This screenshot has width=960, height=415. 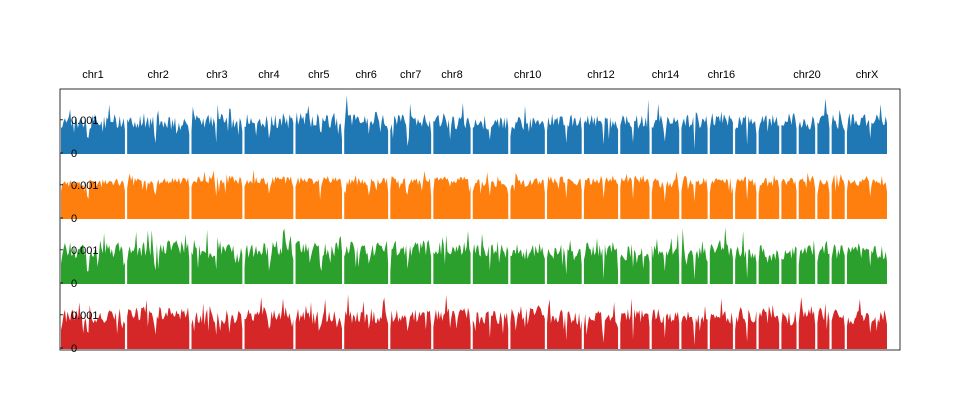 What do you see at coordinates (158, 324) in the screenshot?
I see `coverage-area-track-4-chr2` at bounding box center [158, 324].